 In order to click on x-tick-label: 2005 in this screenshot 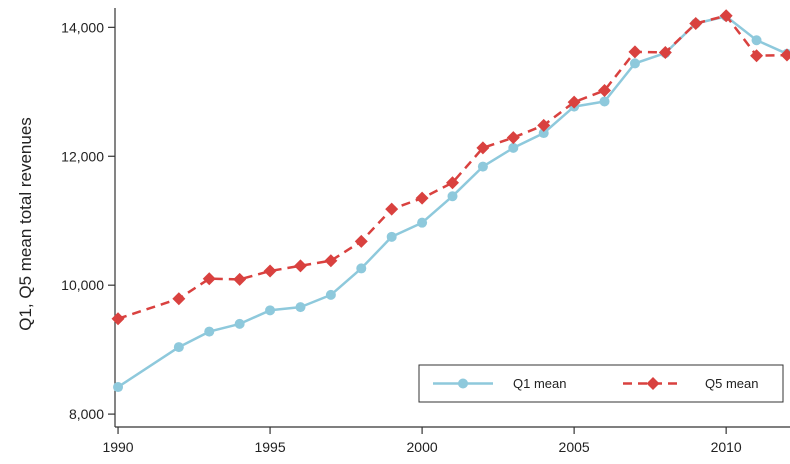, I will do `click(574, 447)`.